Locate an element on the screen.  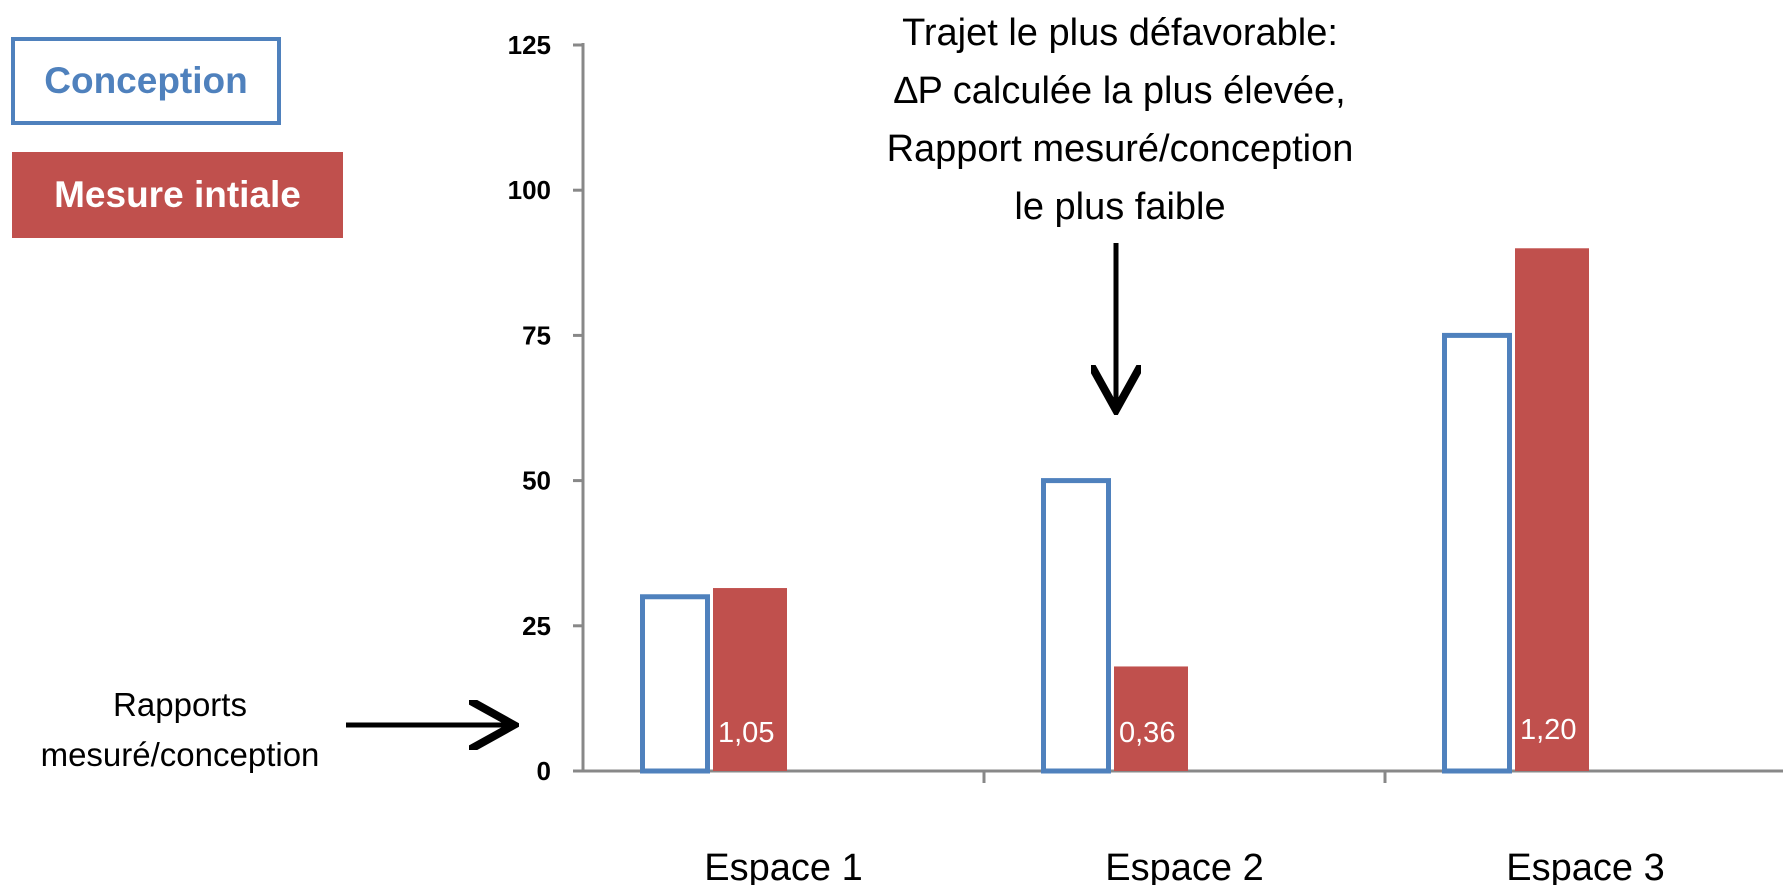
x-category-label: Espace 3 is located at coordinates (1585, 866).